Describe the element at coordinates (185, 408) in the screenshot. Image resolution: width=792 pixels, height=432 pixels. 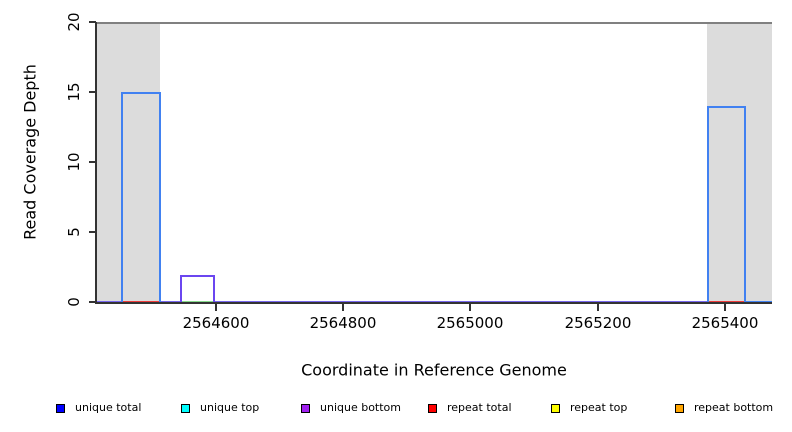
I see `unique-top-swatch-icon` at that location.